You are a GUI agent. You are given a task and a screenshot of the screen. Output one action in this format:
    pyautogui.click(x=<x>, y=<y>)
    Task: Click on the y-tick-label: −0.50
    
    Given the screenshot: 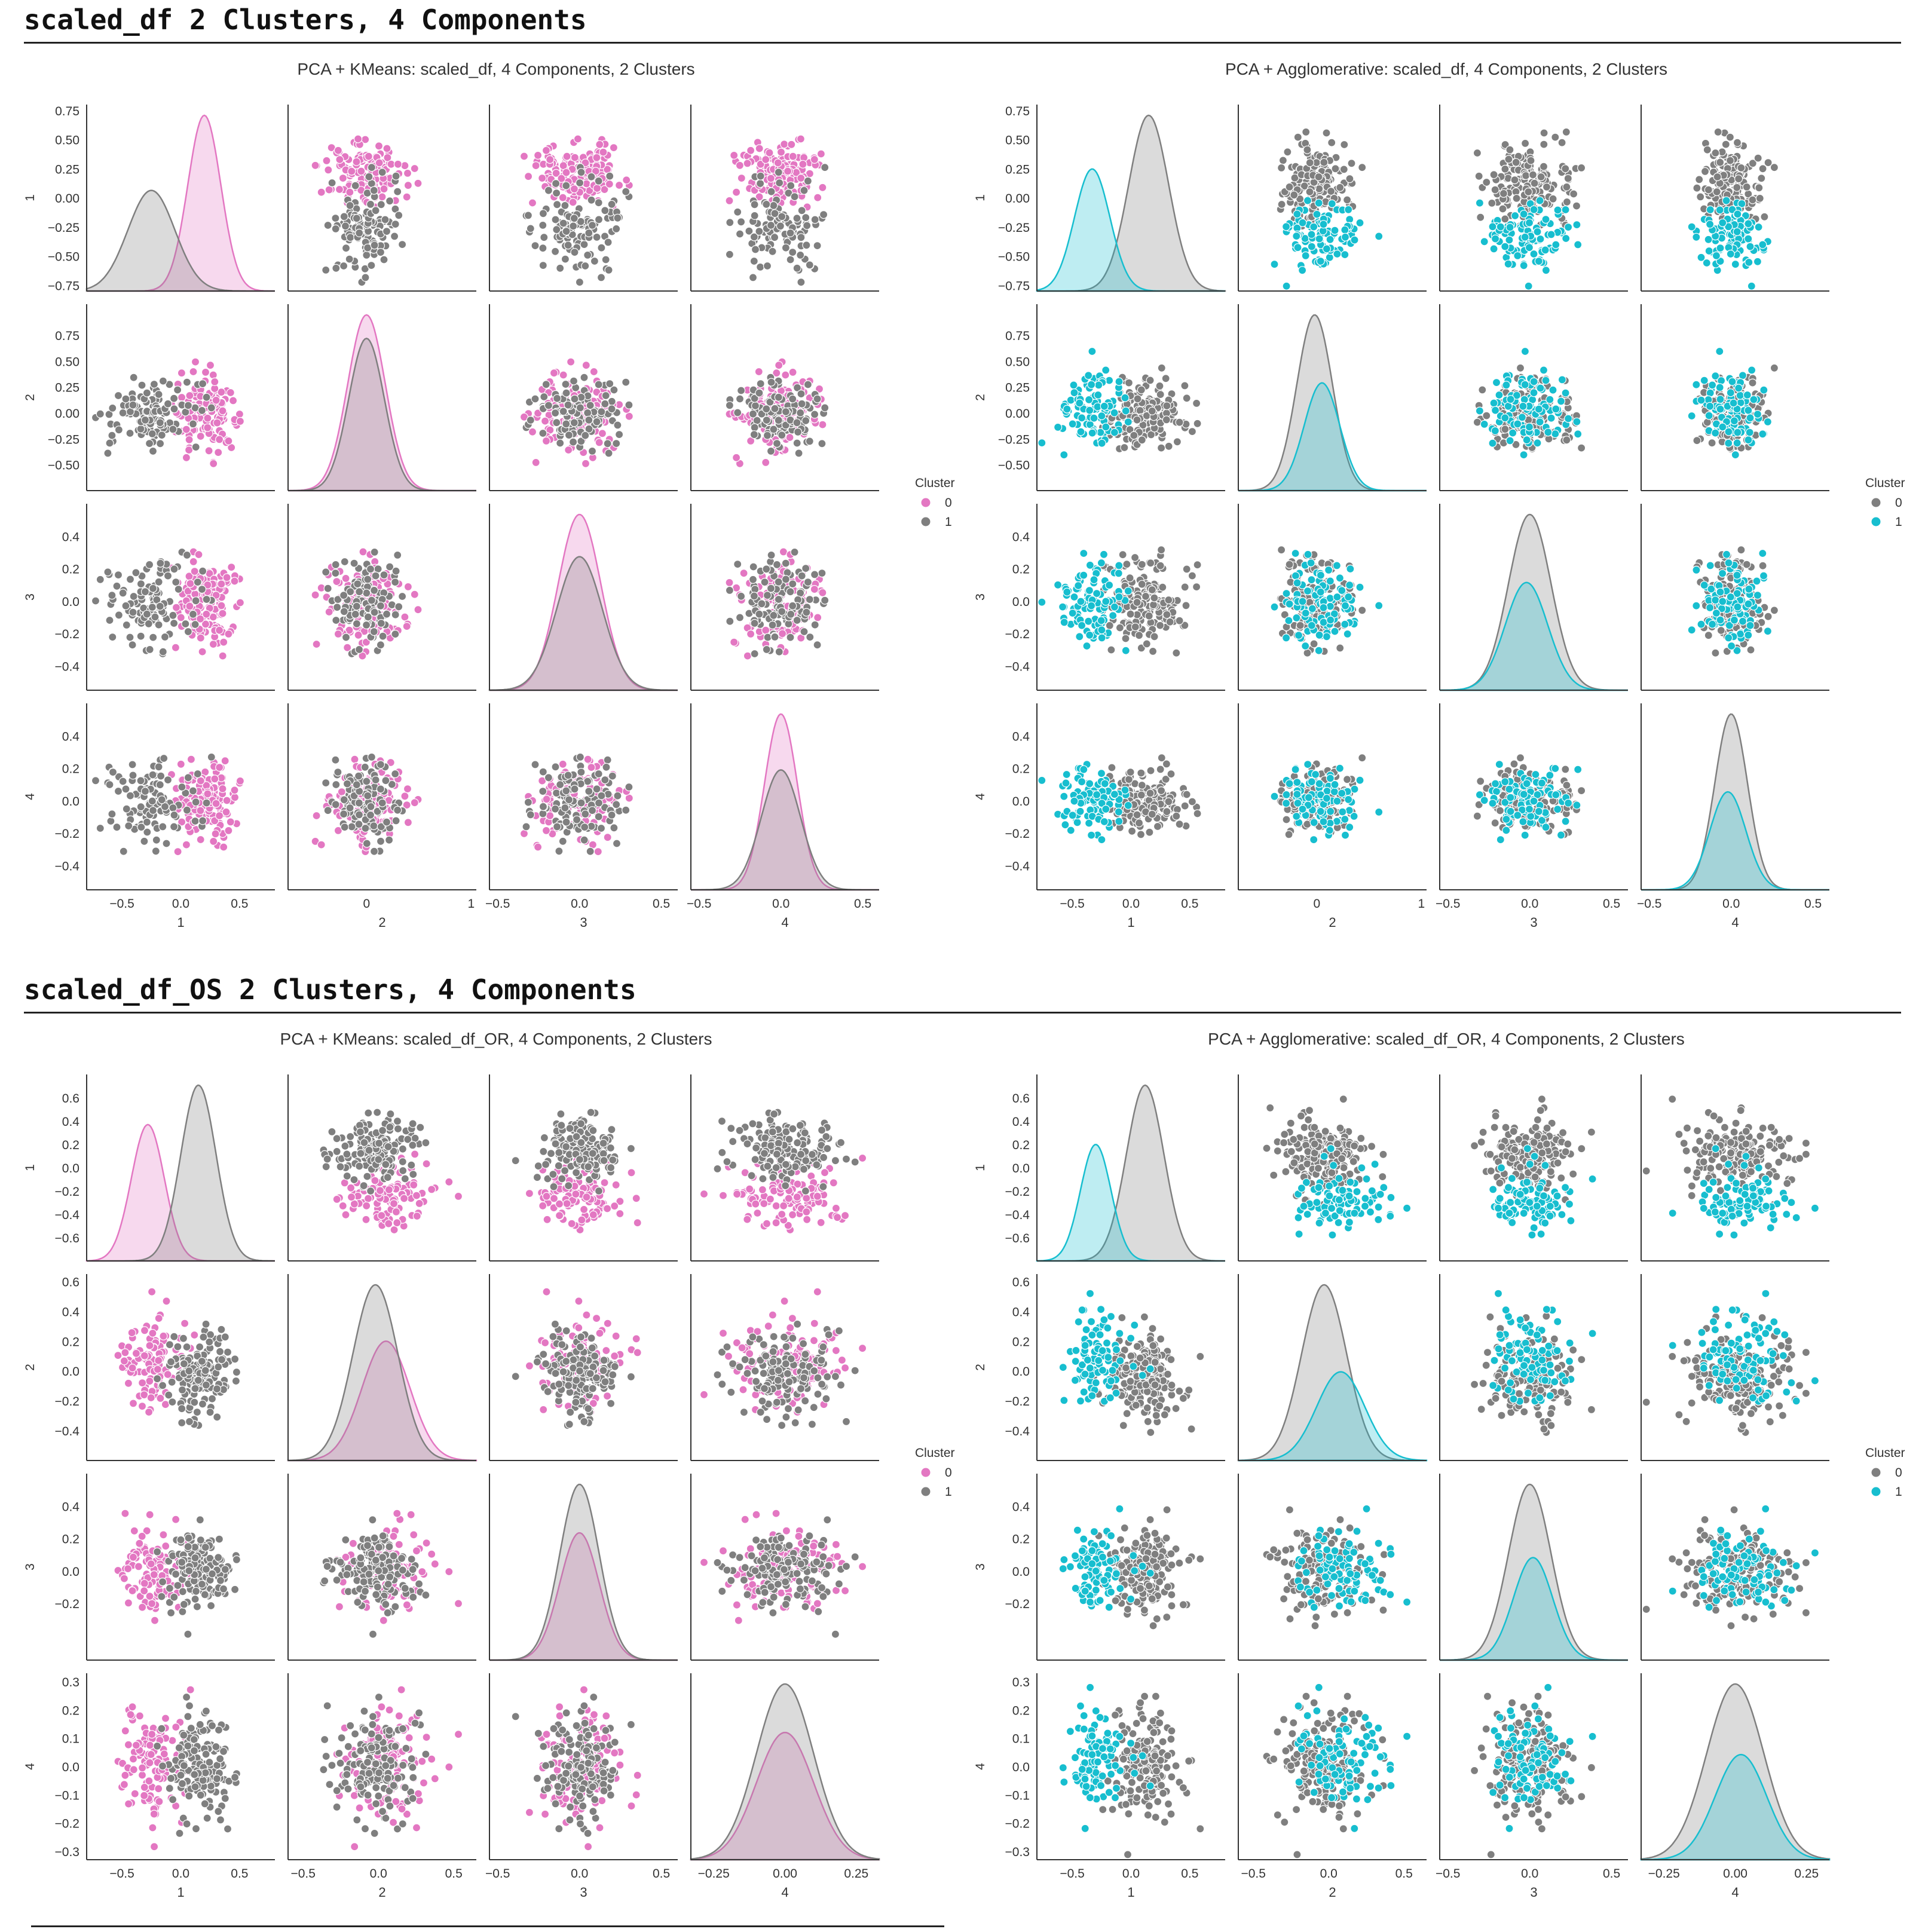 What is the action you would take?
    pyautogui.click(x=63, y=257)
    